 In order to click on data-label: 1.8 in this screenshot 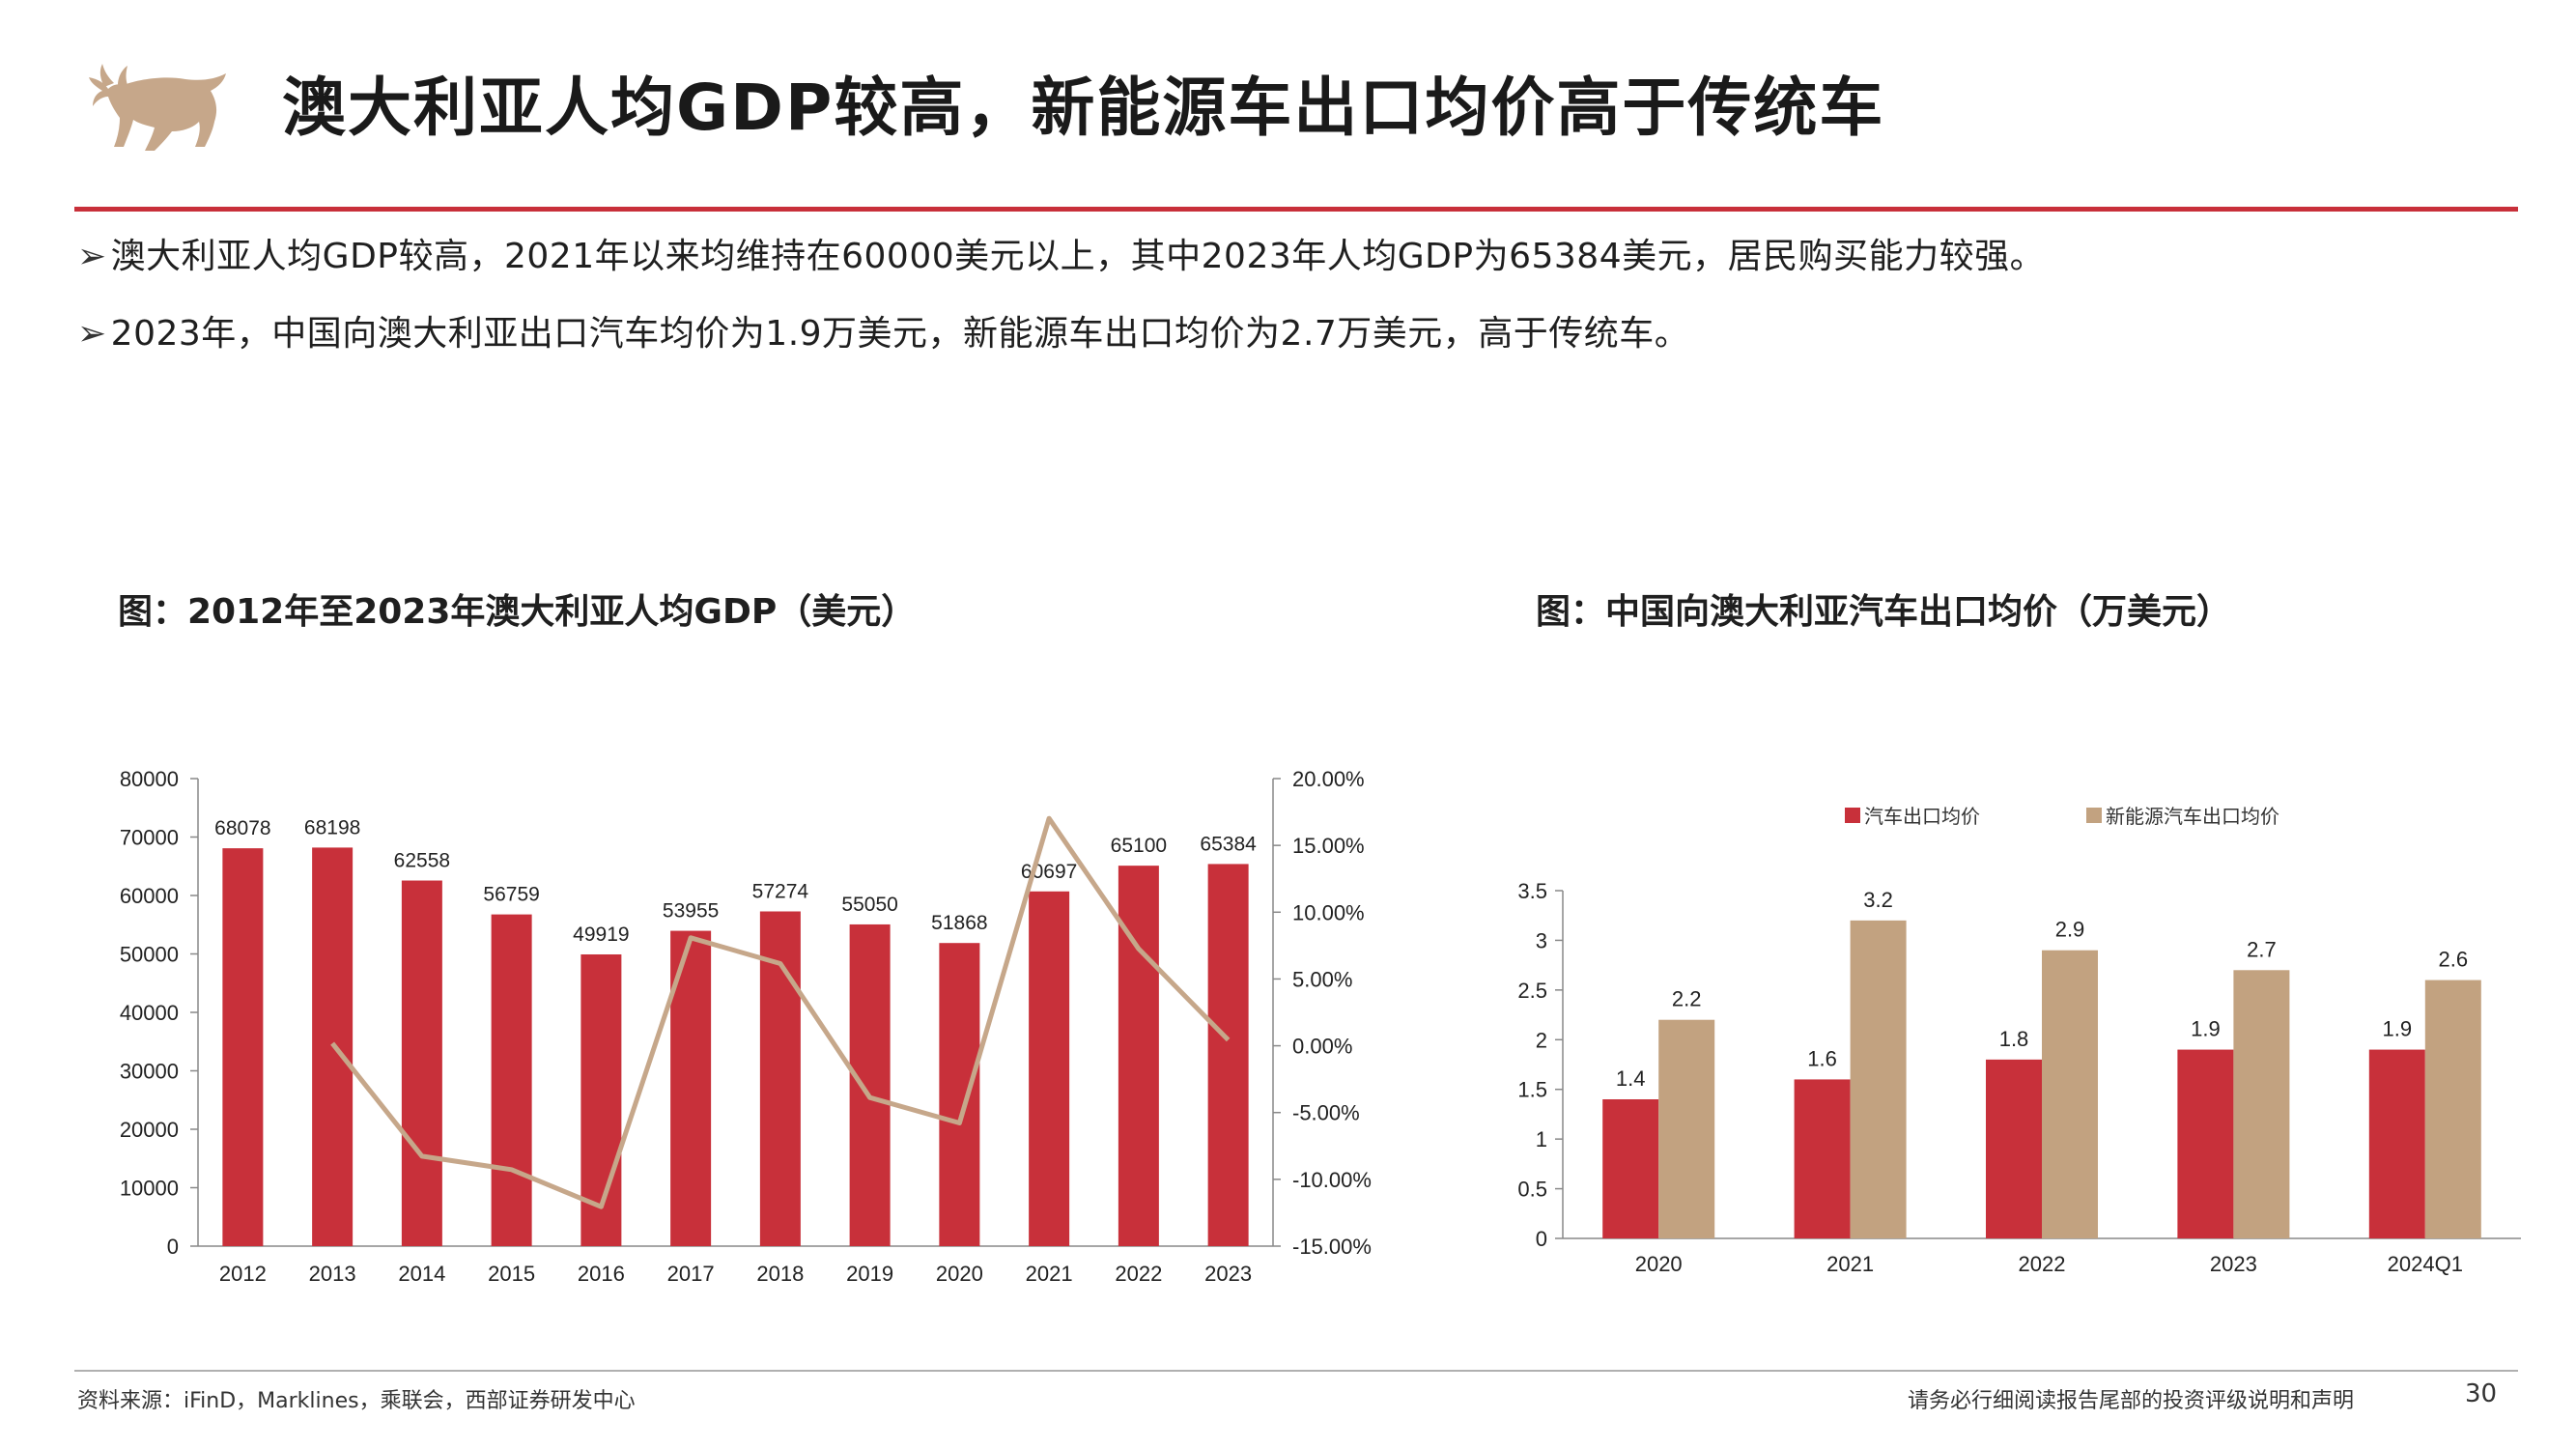, I will do `click(2014, 1039)`.